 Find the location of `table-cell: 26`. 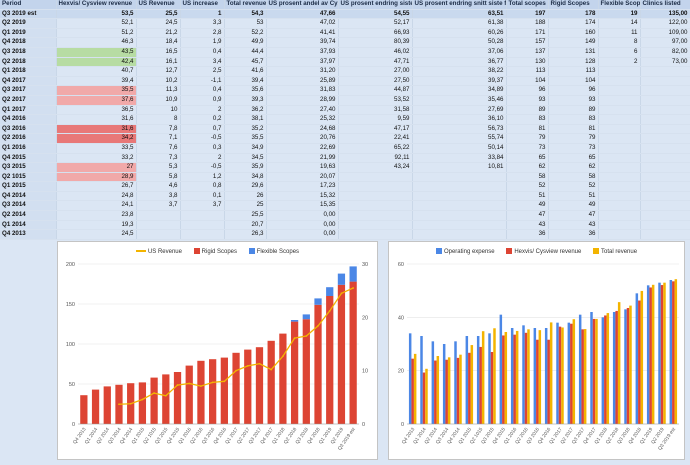

table-cell: 26 is located at coordinates (245, 196).